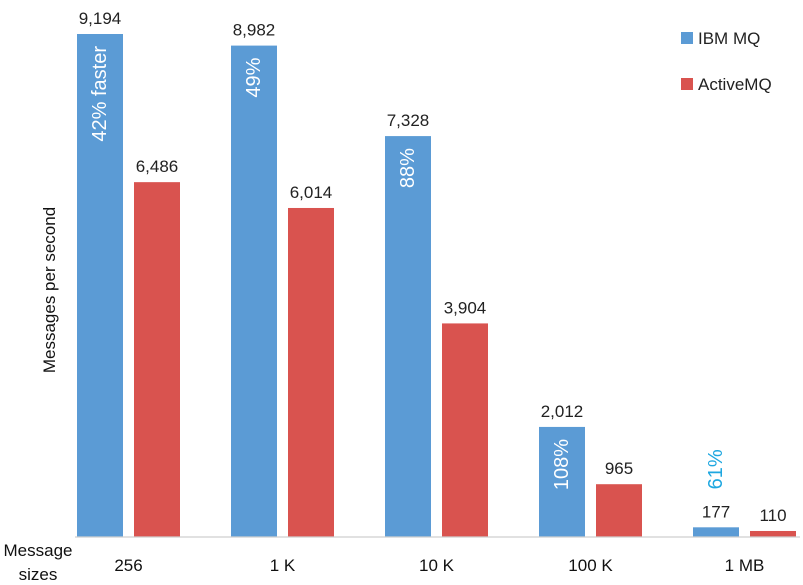  What do you see at coordinates (729, 38) in the screenshot?
I see `legend-label-ibm-mq: IBM MQ` at bounding box center [729, 38].